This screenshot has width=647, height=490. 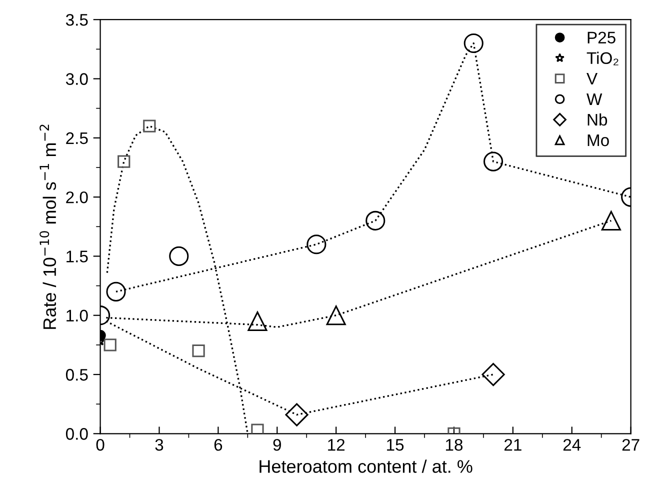 I want to click on x-tick-label: 21, so click(x=513, y=444).